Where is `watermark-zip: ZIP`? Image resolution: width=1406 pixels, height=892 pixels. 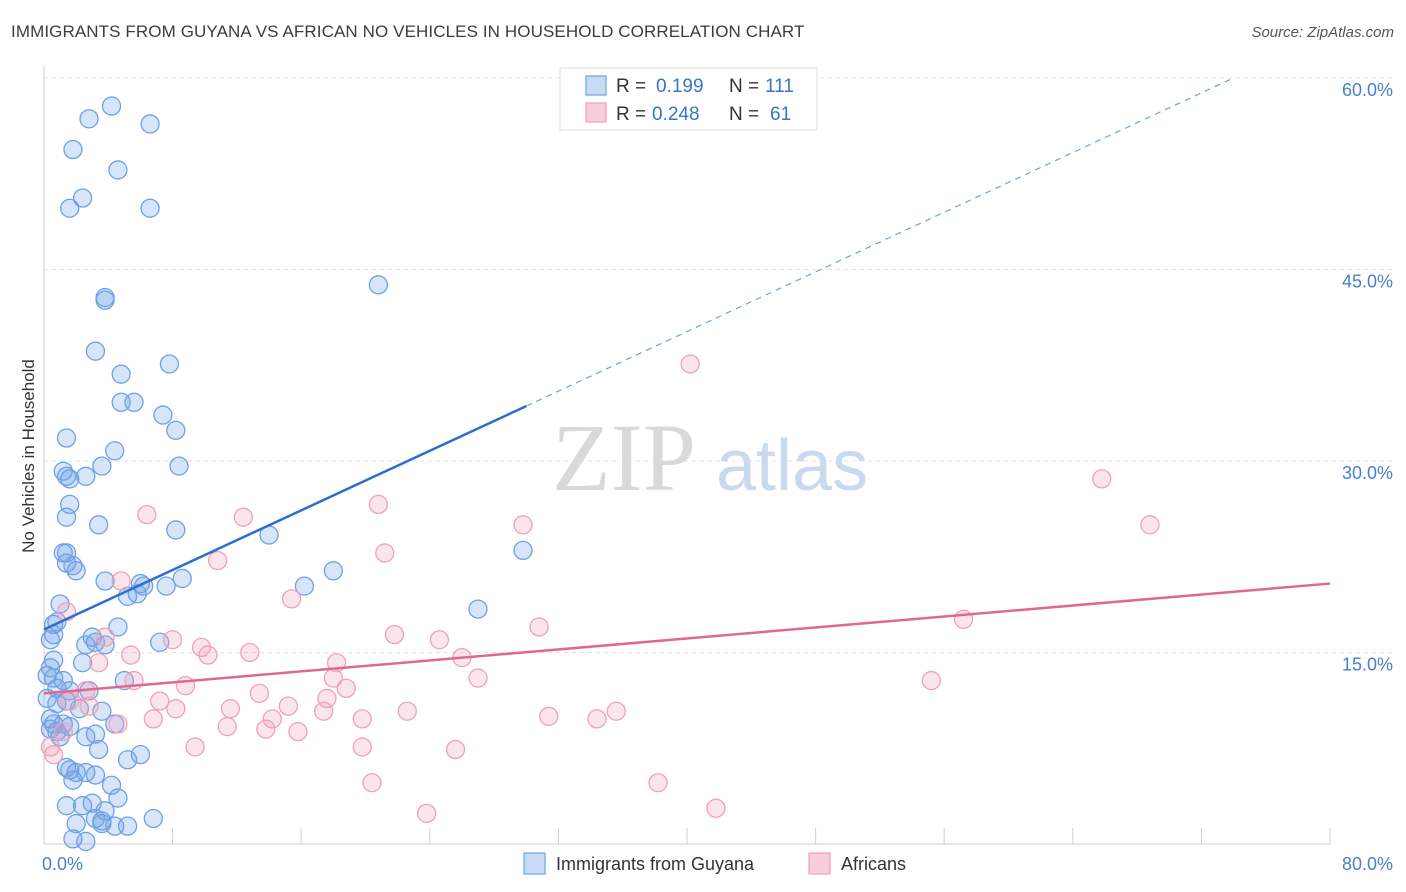
watermark-zip: ZIP is located at coordinates (624, 457).